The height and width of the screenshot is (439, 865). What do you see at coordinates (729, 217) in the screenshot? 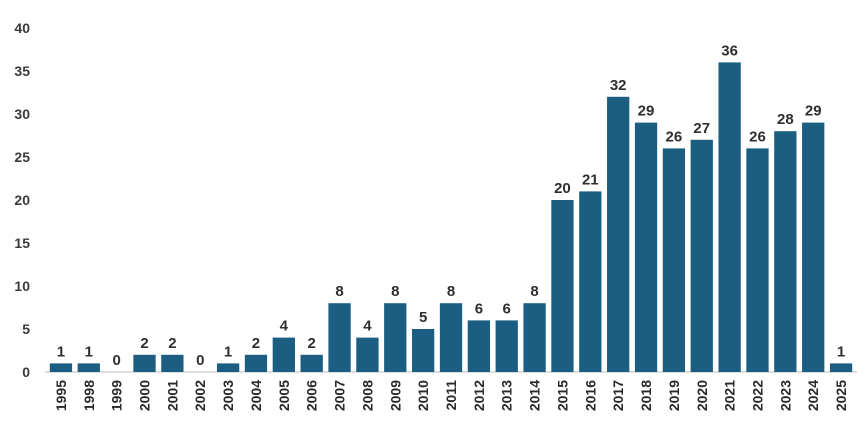
I see `bar-2021` at bounding box center [729, 217].